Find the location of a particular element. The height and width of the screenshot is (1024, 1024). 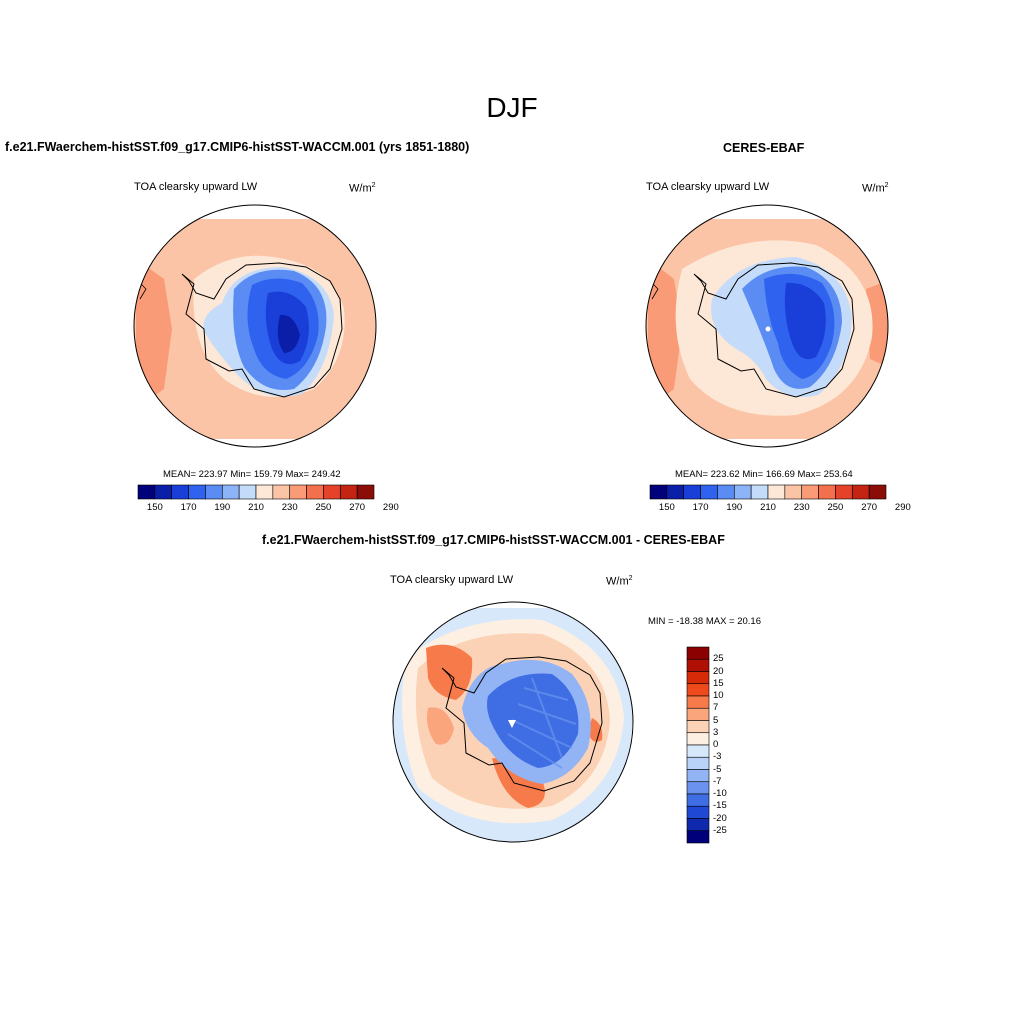

panel2-units: W/m2 is located at coordinates (875, 188).